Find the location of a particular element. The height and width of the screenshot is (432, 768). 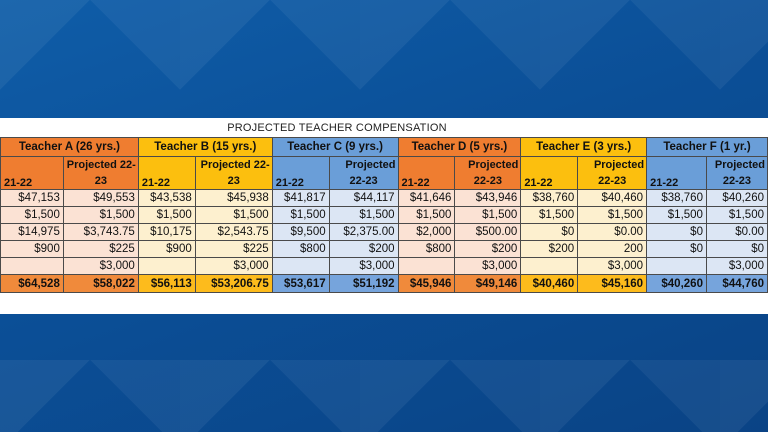

value-cell: $41,817 is located at coordinates (300, 198).